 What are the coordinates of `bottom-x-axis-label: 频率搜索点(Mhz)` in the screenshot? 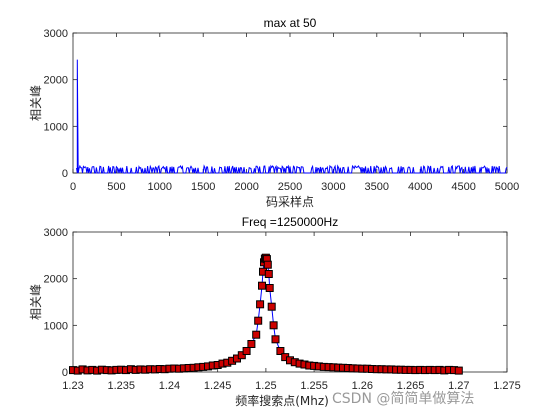 It's located at (282, 400).